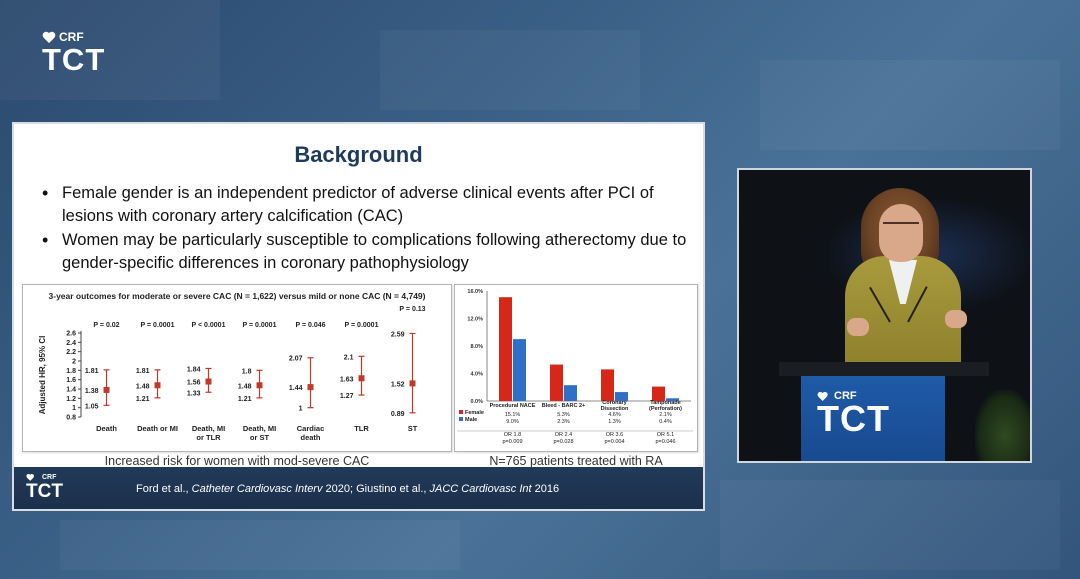  Describe the element at coordinates (74, 59) in the screenshot. I see `event-logo-tct: TCT` at that location.